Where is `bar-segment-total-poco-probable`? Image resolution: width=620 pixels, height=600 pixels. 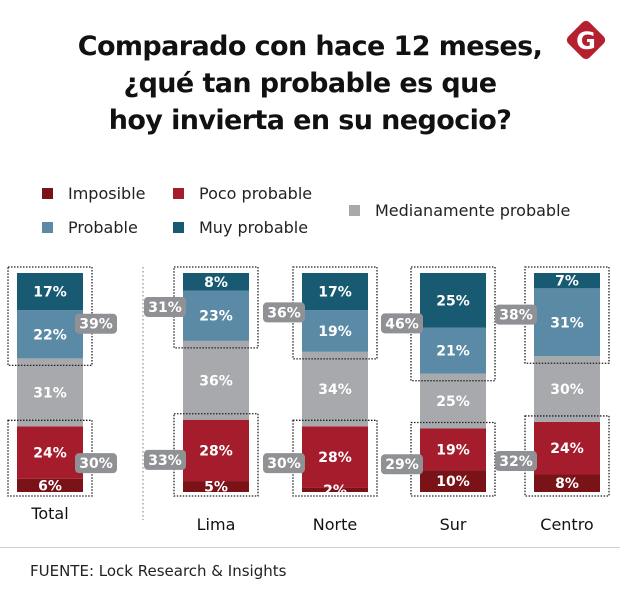 bar-segment-total-poco-probable is located at coordinates (50, 452).